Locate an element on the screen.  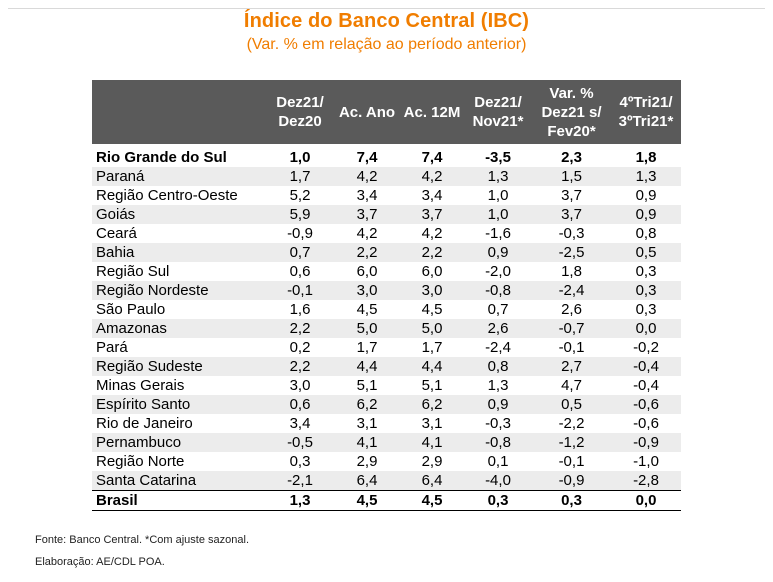
cell-var-fev20: 4,7 is located at coordinates (571, 385).